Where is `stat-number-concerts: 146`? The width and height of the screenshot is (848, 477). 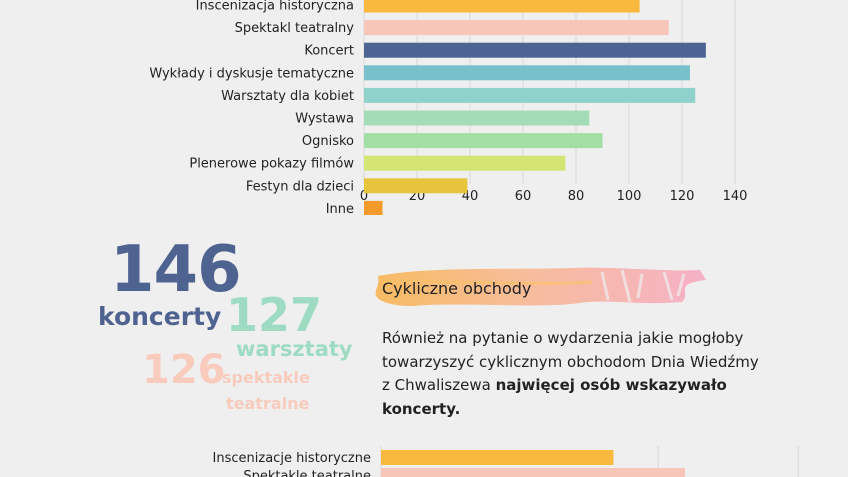
stat-number-concerts: 146 is located at coordinates (176, 270).